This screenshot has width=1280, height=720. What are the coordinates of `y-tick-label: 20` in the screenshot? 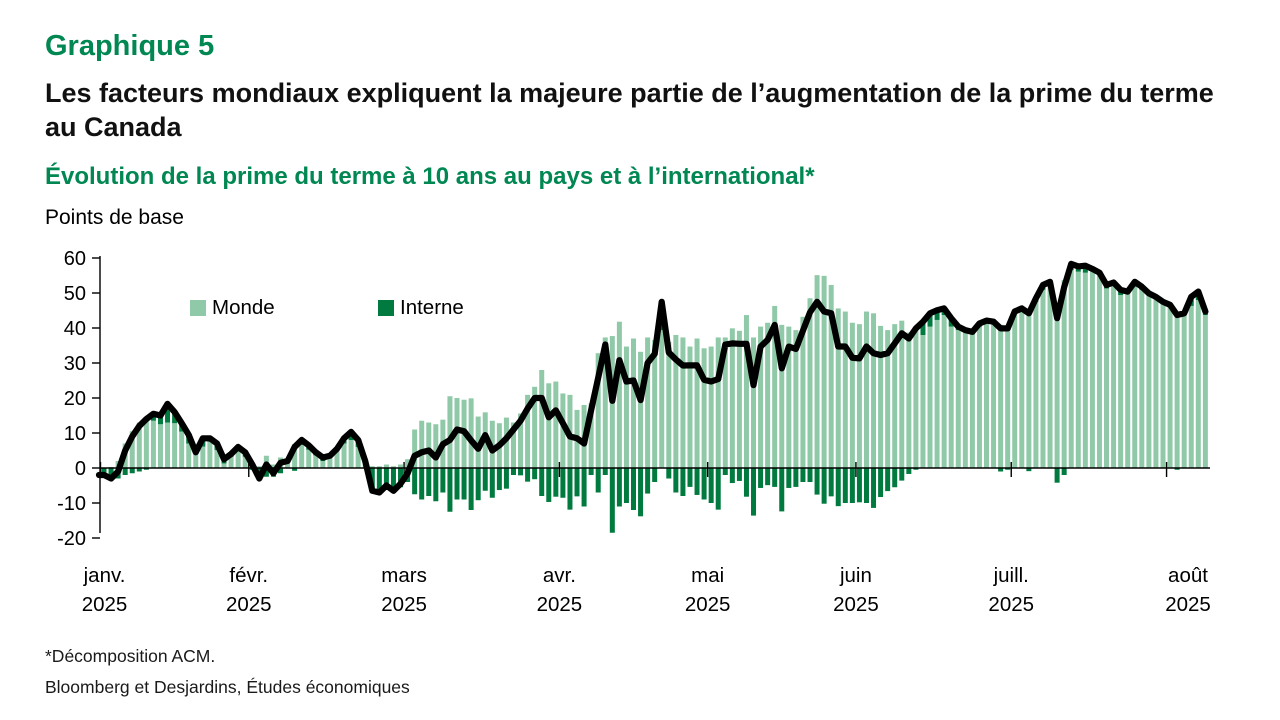 It's located at (75, 399).